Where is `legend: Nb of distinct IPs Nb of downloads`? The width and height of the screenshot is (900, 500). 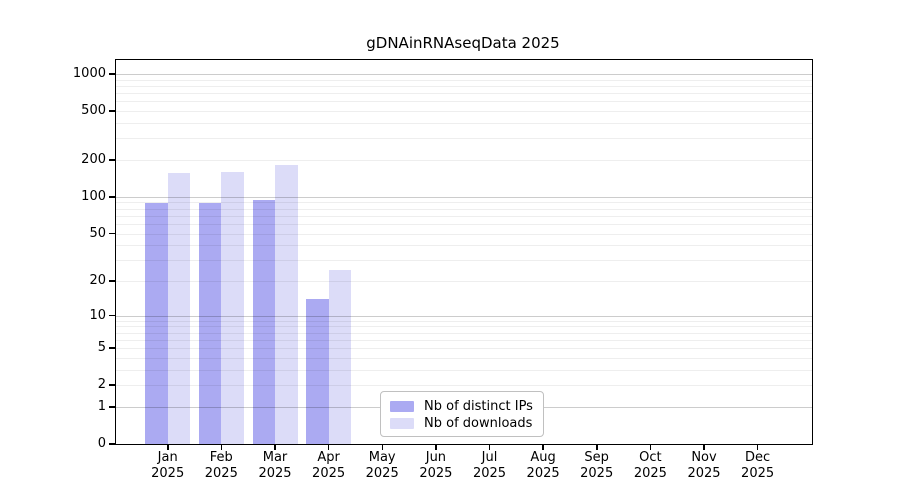
legend: Nb of distinct IPs Nb of downloads is located at coordinates (462, 414).